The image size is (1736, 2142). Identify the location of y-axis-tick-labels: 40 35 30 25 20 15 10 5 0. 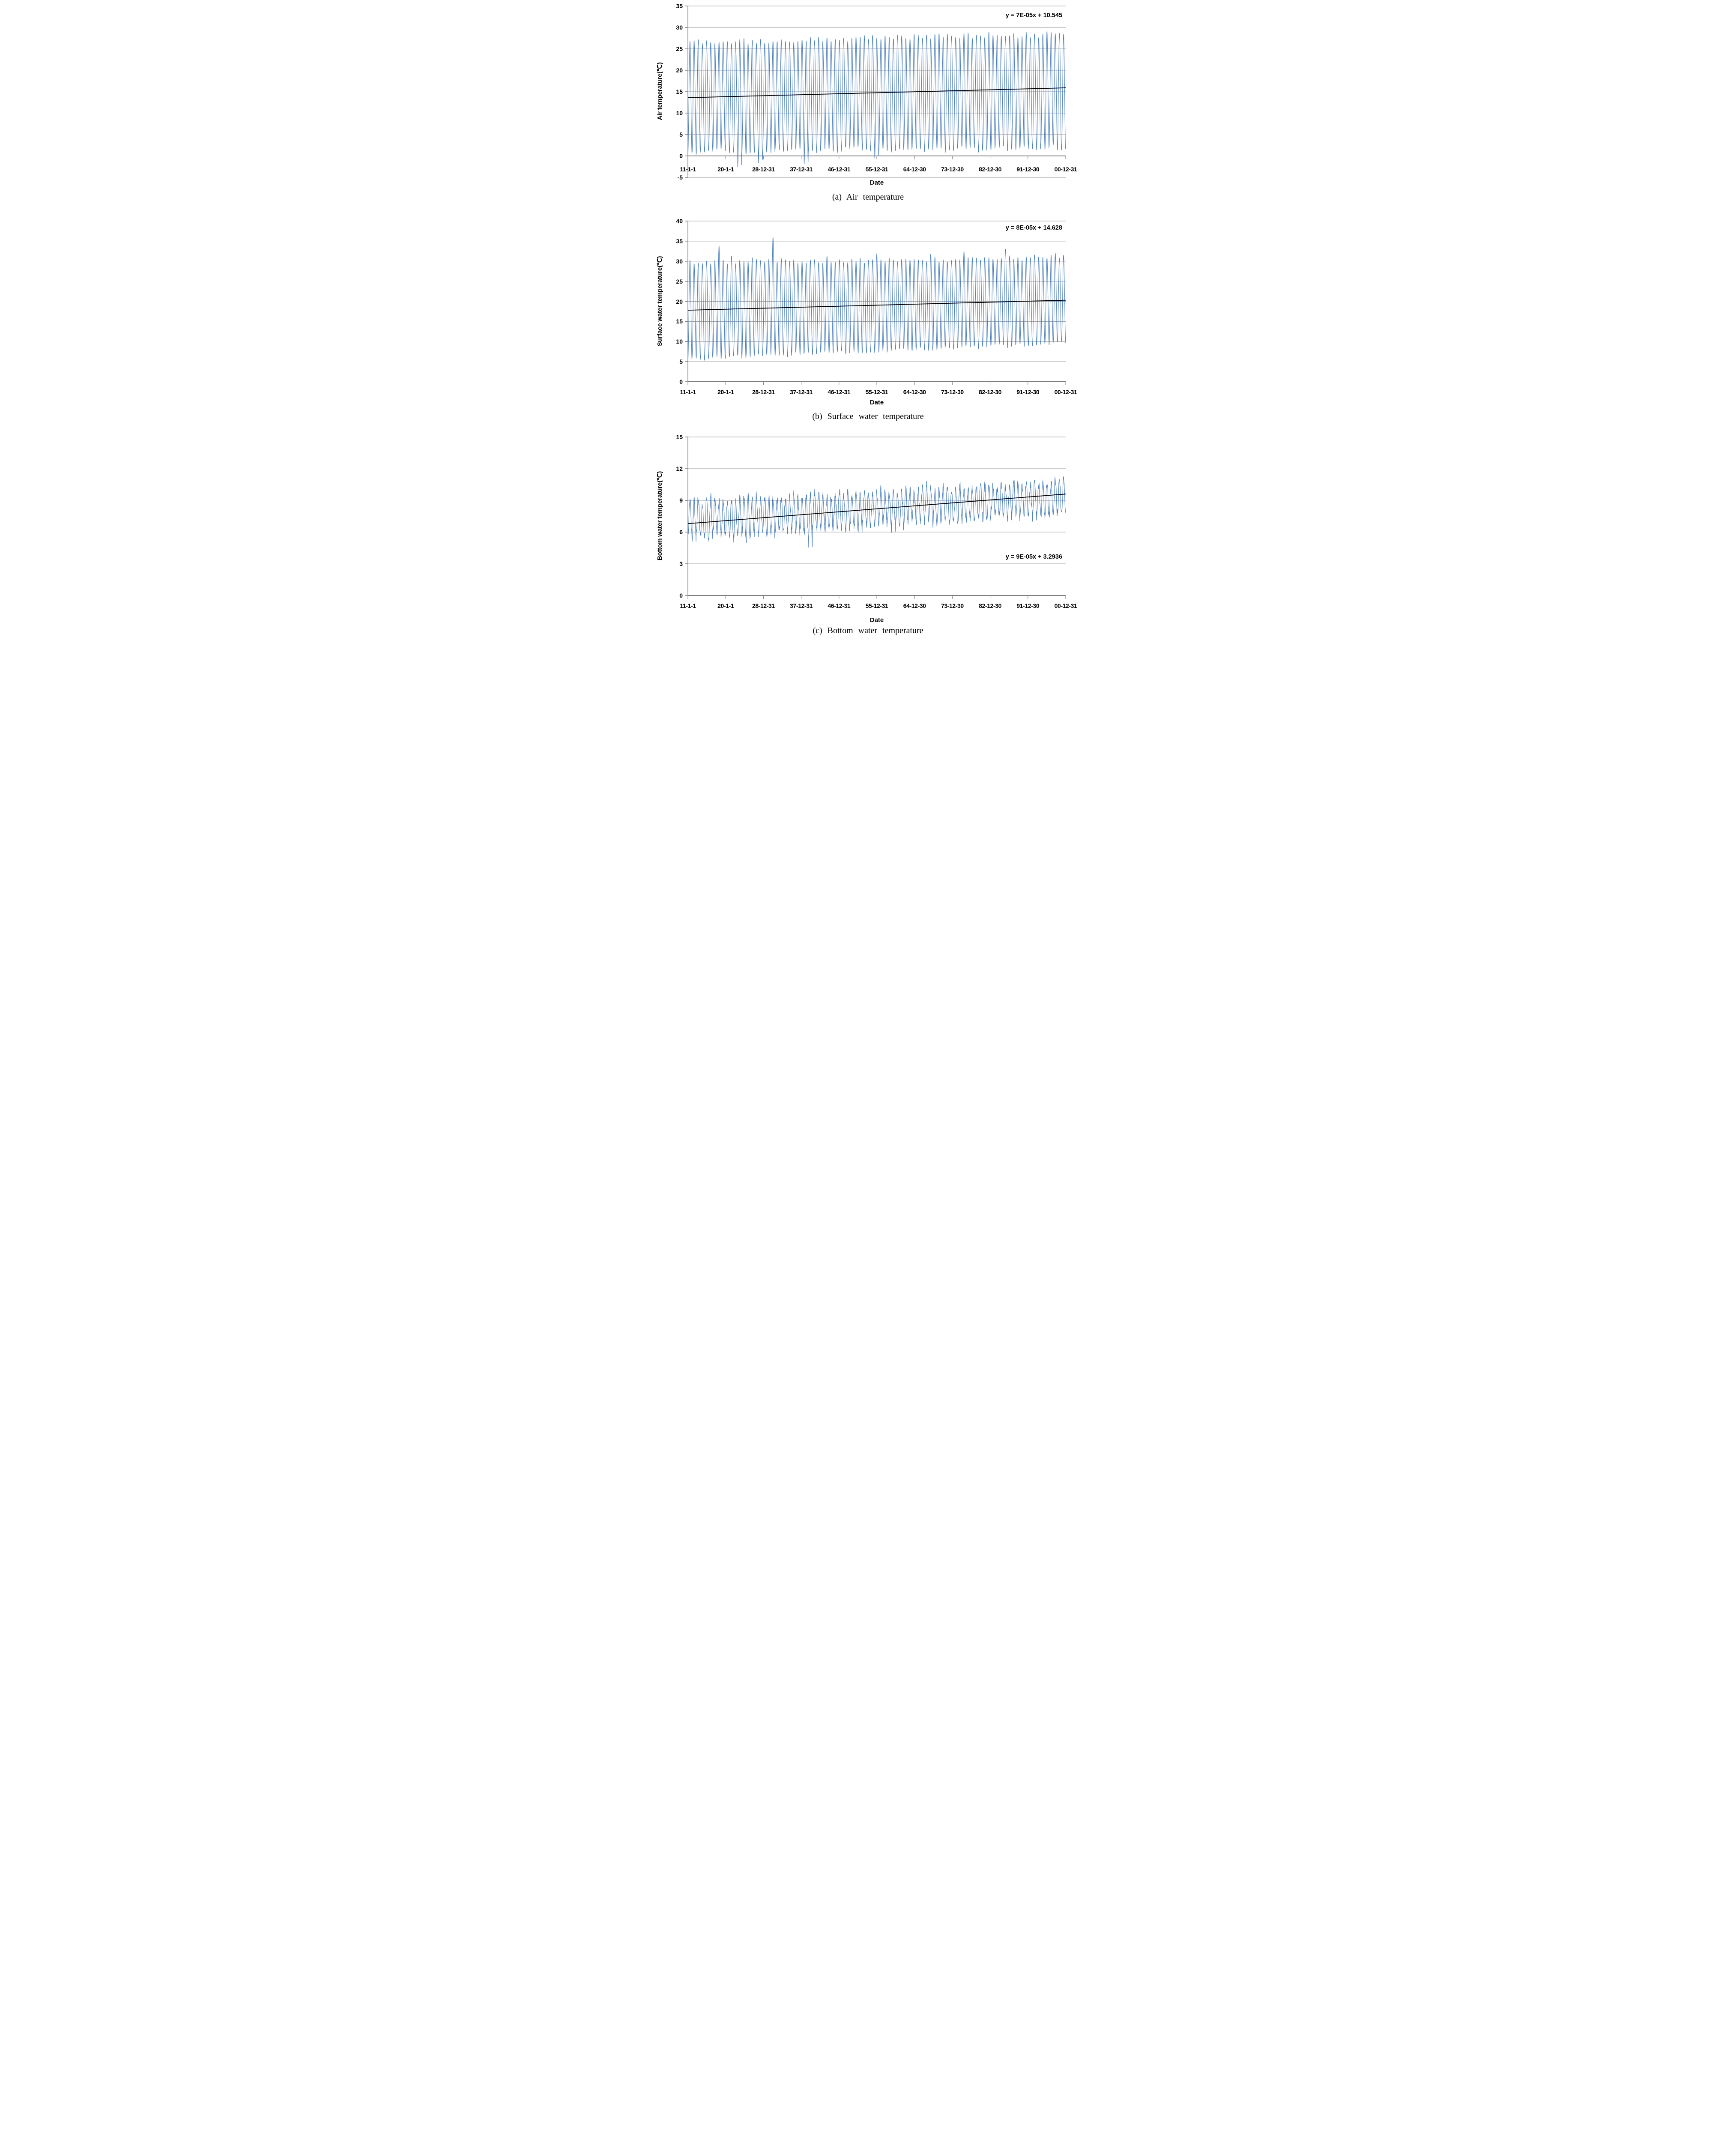
(667, 320).